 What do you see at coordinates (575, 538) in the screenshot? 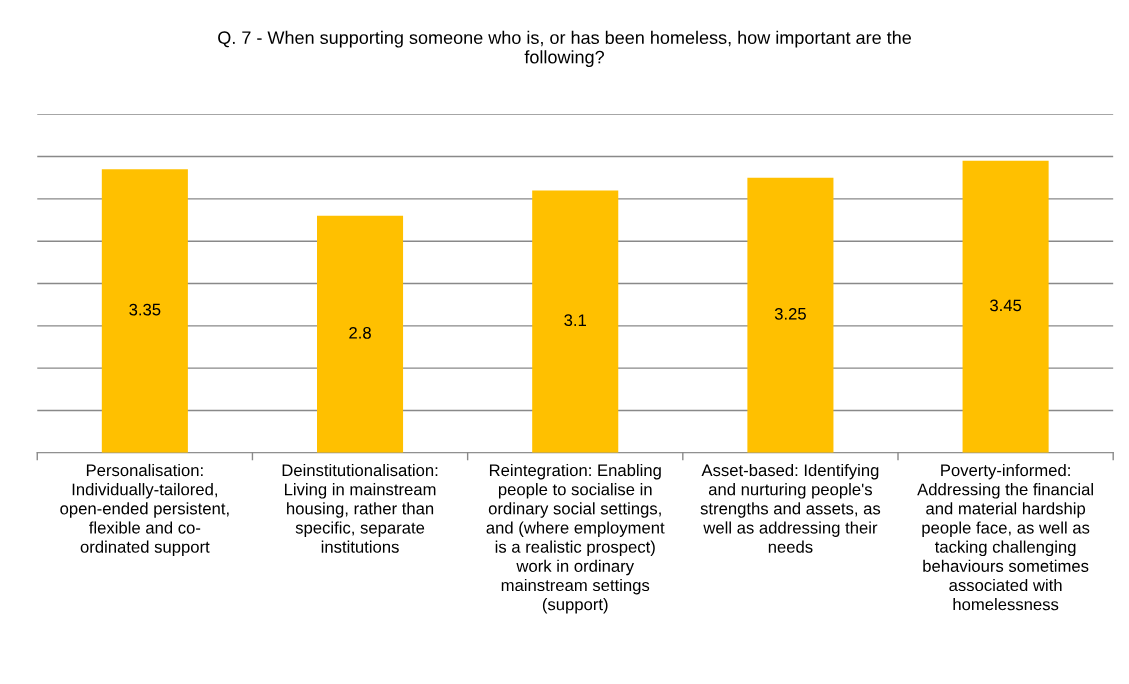
I see `x-tick-label: Reintegration: Enabling people to socialise in ordinary social settings, and (where employment is a realistic prospect) work in ordinary mainstream settings (support)` at bounding box center [575, 538].